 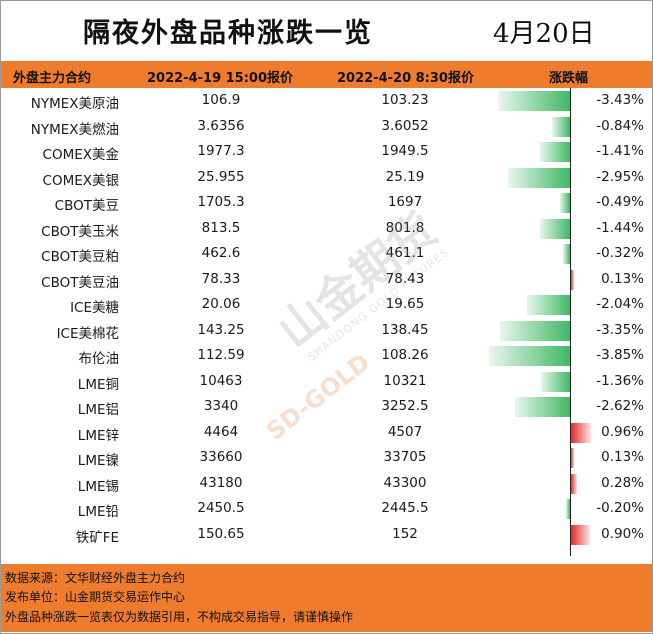 I want to click on price-now: 1949.5, so click(x=405, y=151).